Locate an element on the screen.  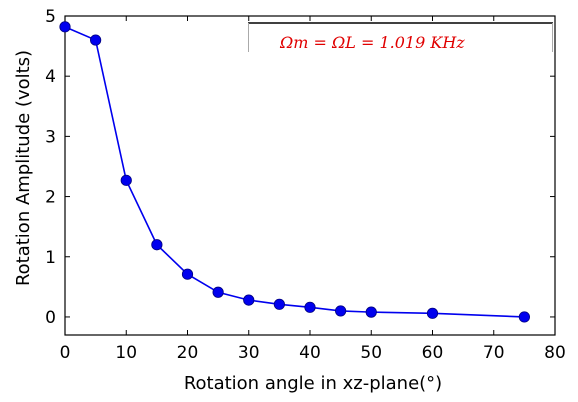
x-tick-label: 10 is located at coordinates (126, 353).